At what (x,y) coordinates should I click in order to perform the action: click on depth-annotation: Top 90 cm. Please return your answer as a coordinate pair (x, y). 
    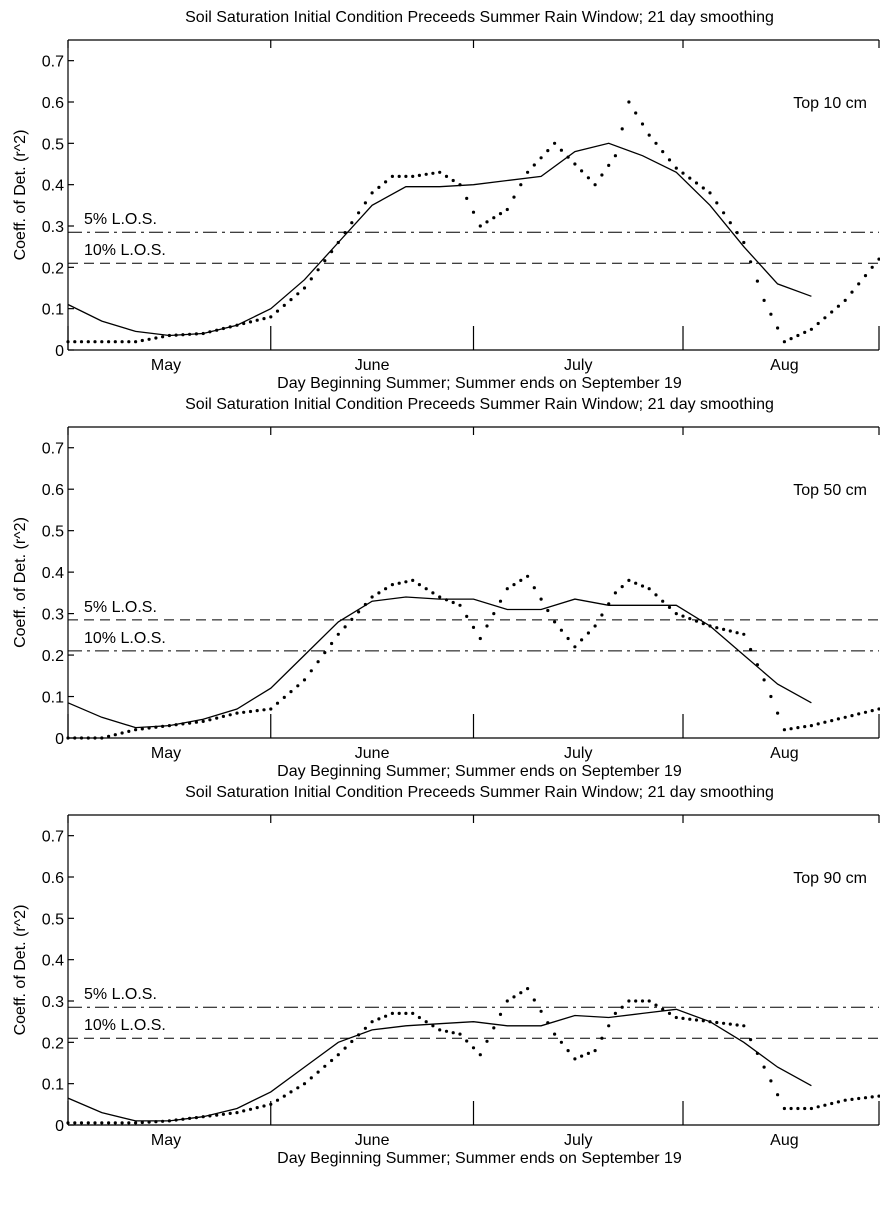
    Looking at the image, I should click on (830, 878).